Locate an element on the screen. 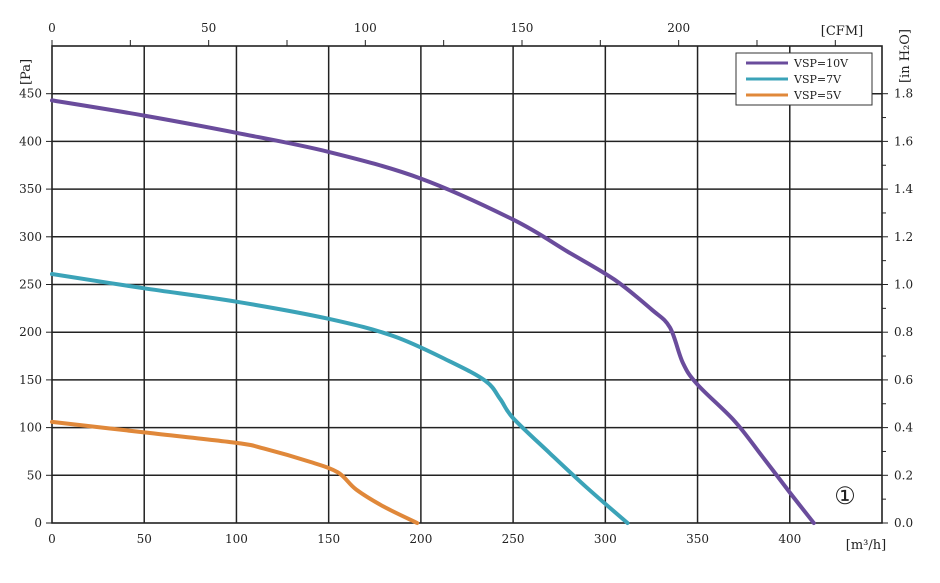  y2-tick-label: 1.8 is located at coordinates (903, 94).